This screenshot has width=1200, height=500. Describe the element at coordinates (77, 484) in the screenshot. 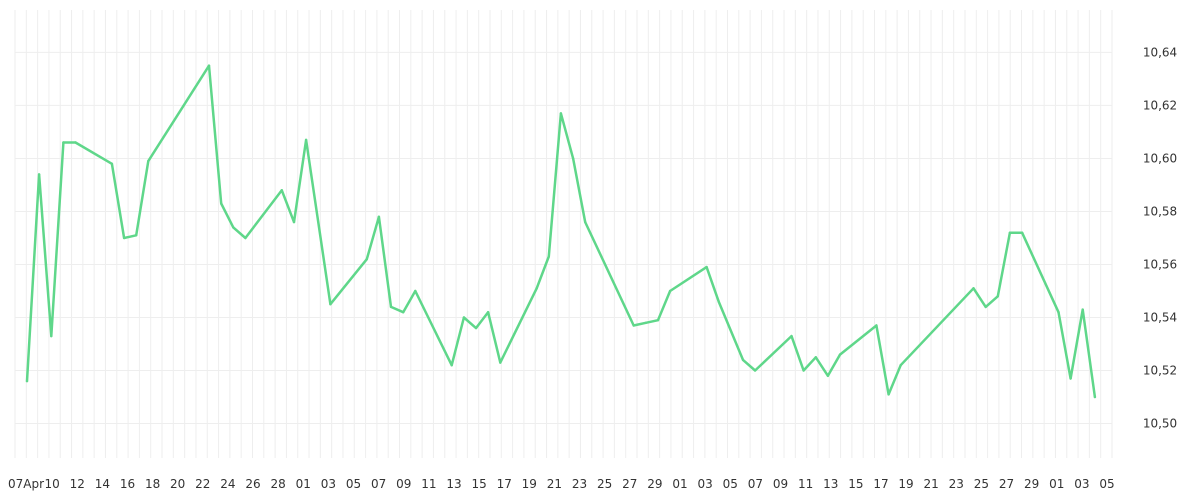

I see `x-tick-label: 12` at that location.